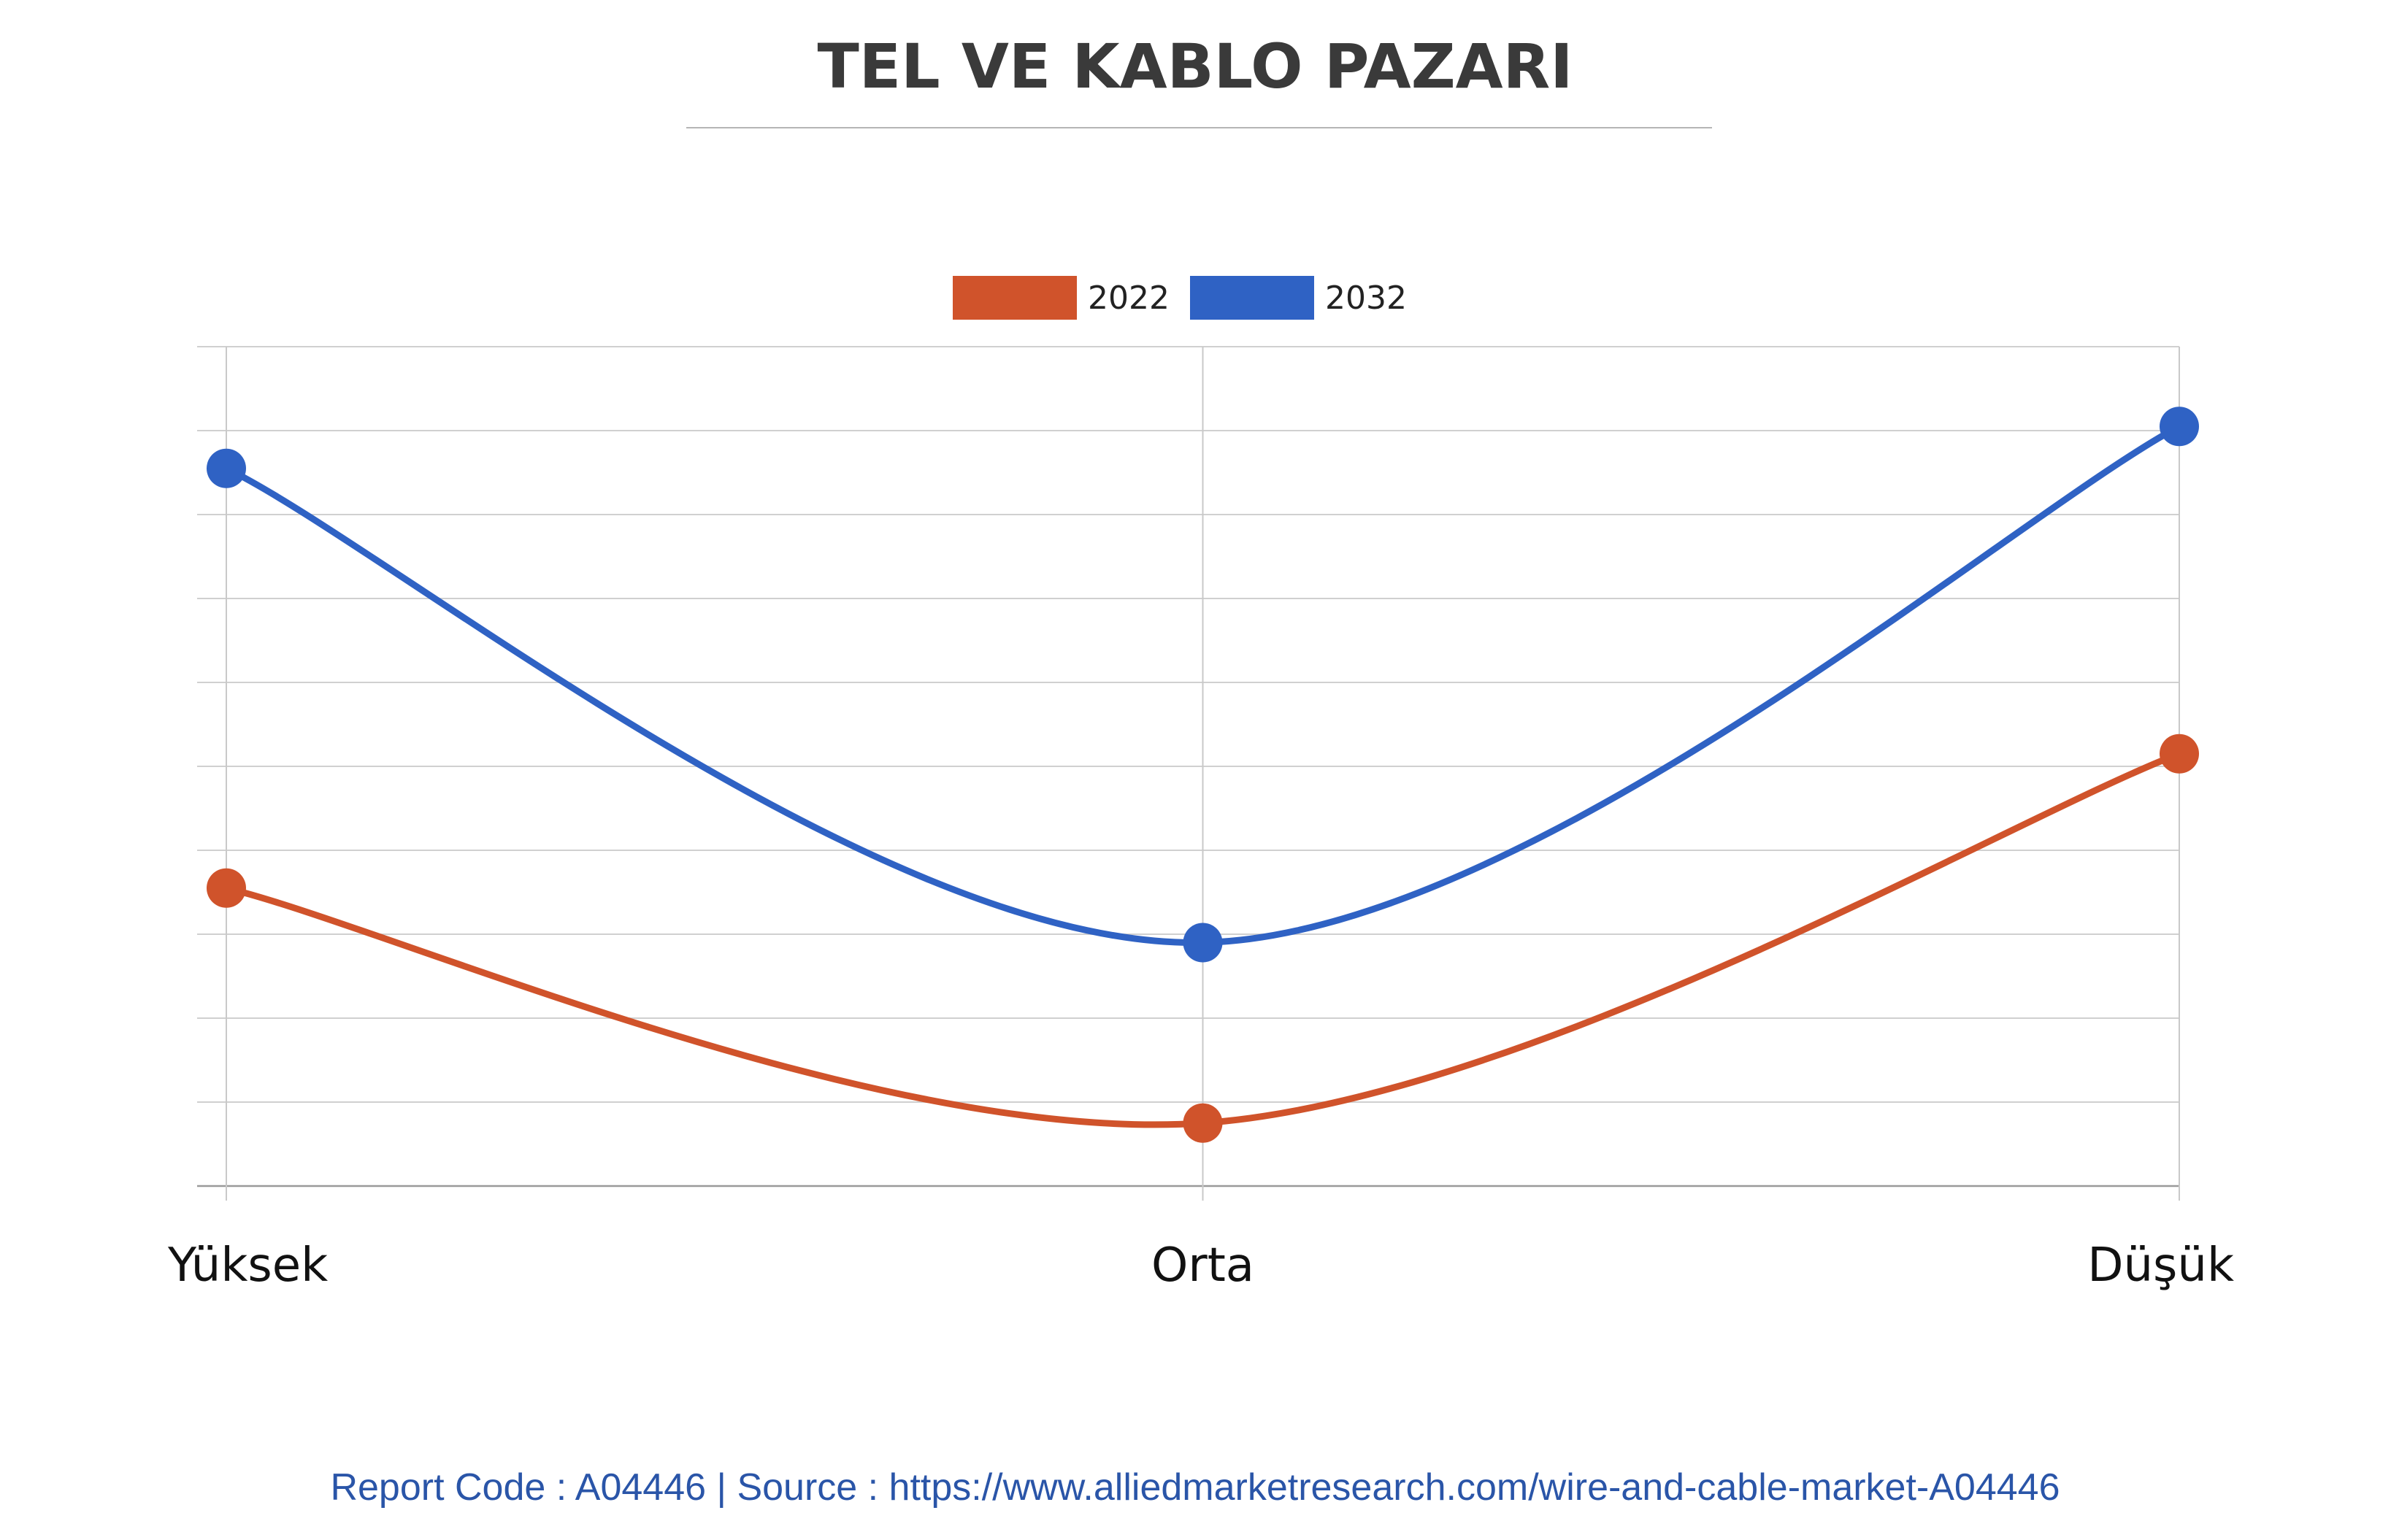  What do you see at coordinates (247, 1266) in the screenshot?
I see `x-tick-label: Yüksek` at bounding box center [247, 1266].